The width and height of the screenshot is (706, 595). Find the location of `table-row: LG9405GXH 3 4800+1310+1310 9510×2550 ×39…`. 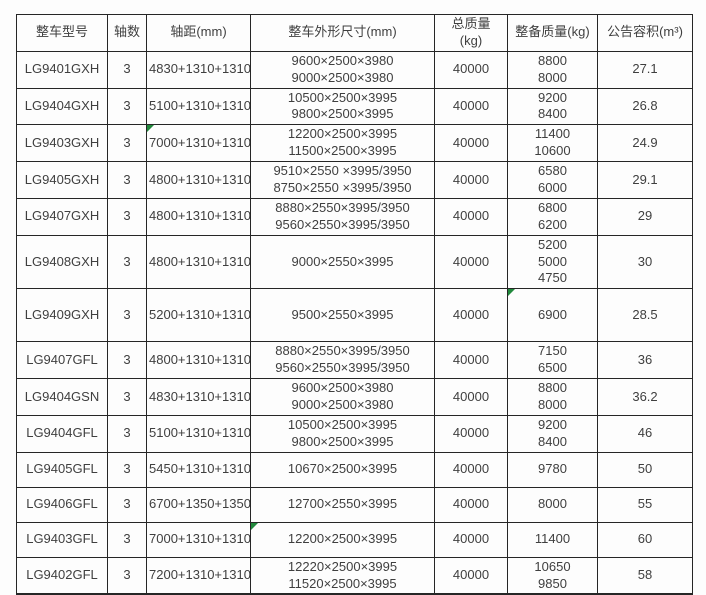

table-row: LG9405GXH 3 4800+1310+1310 9510×2550 ×39… is located at coordinates (354, 180).